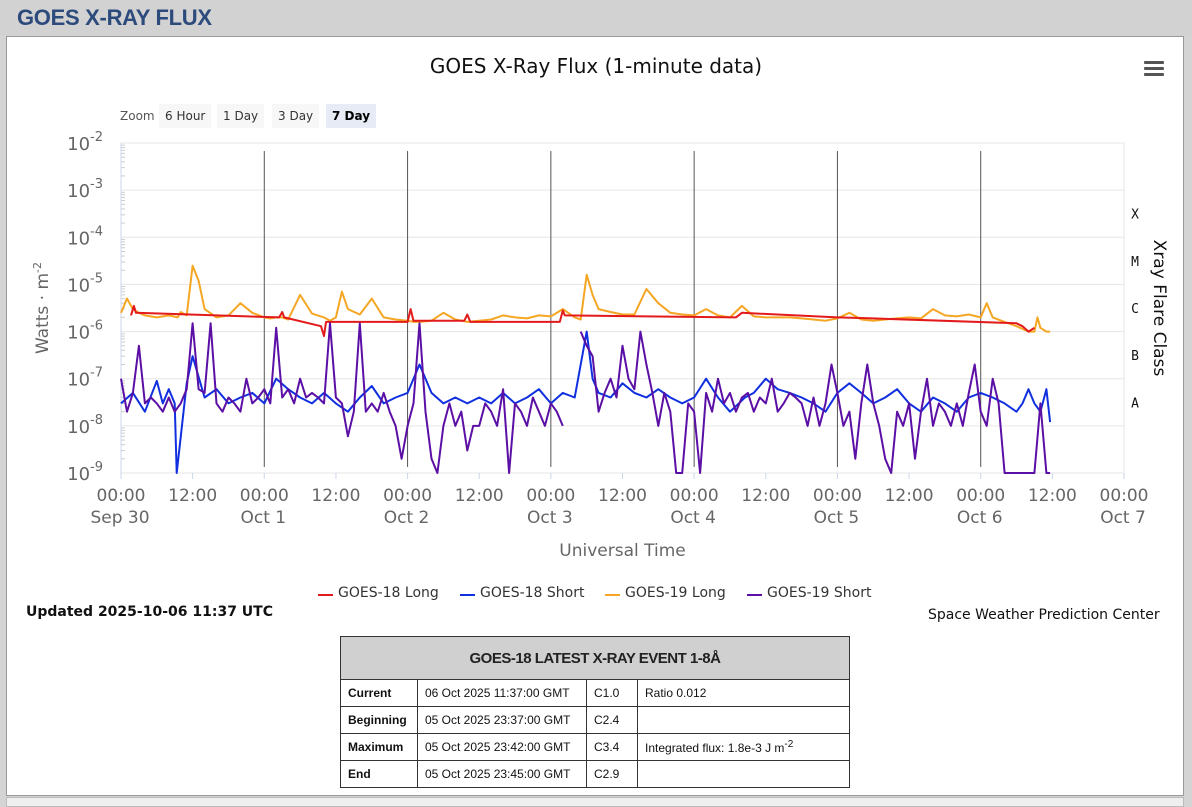 The width and height of the screenshot is (1192, 807). Describe the element at coordinates (85, 472) in the screenshot. I see `y-tick-label: 10⁻⁹` at that location.